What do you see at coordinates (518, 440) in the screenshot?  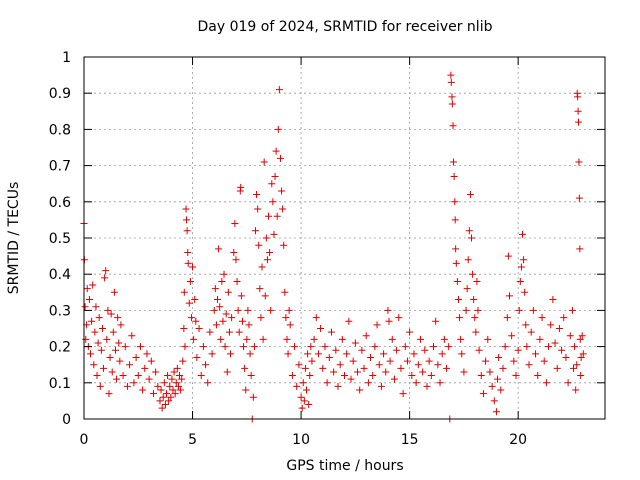 I see `x-tick-label: 20` at bounding box center [518, 440].